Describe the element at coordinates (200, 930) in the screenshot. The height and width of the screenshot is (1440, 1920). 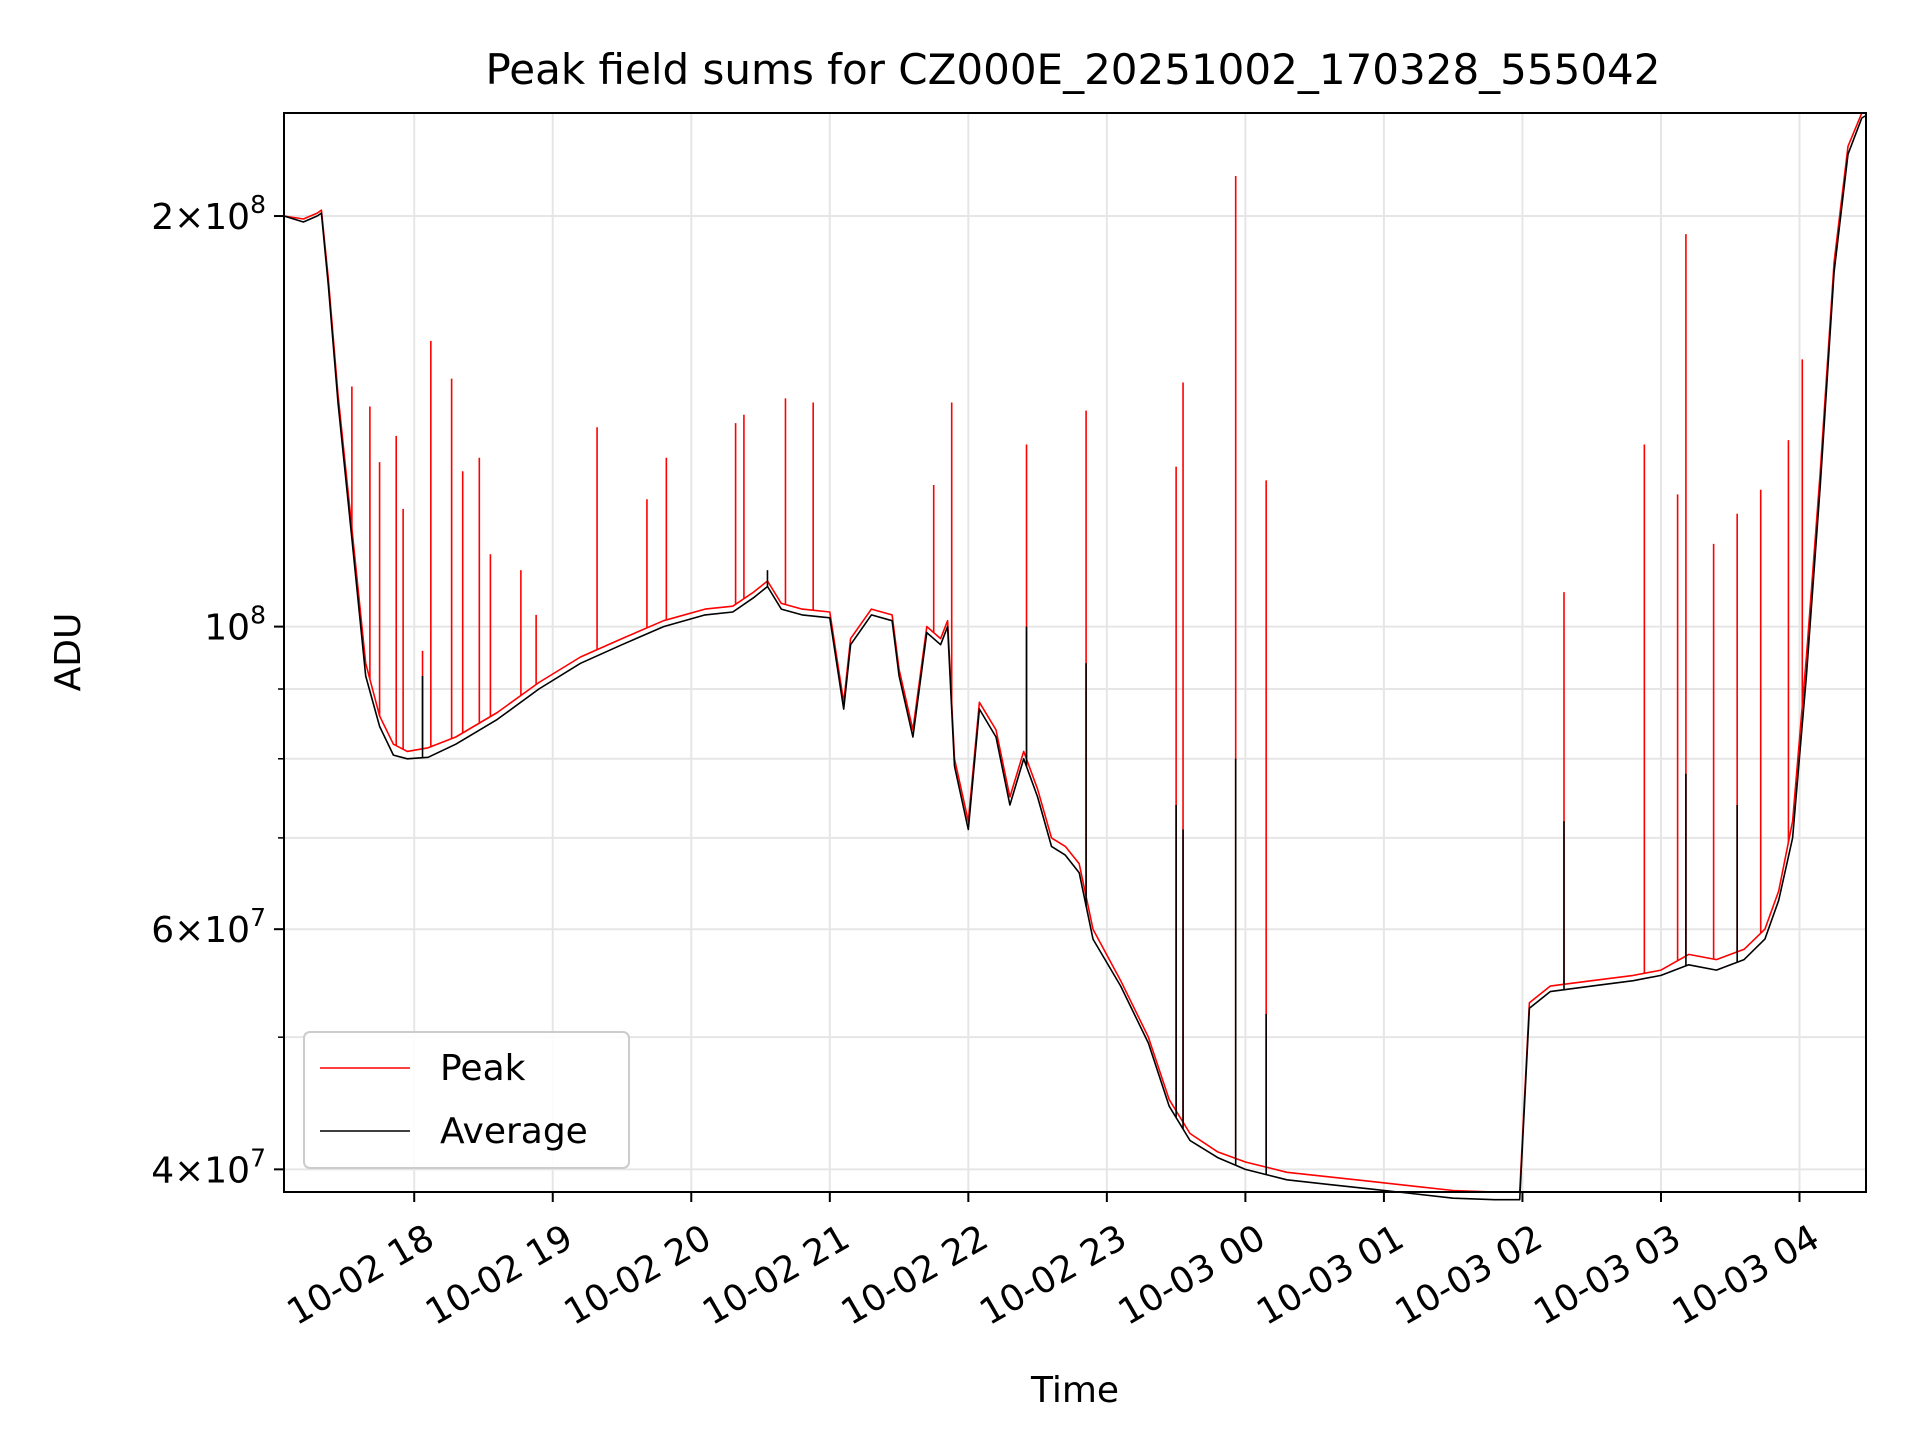
I see `y-tick-label-base: 6×10` at that location.